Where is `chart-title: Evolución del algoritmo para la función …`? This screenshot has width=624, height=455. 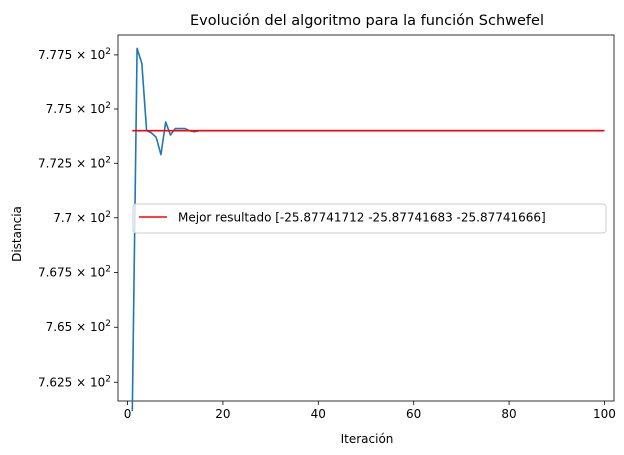 chart-title: Evolución del algoritmo para la función … is located at coordinates (367, 21).